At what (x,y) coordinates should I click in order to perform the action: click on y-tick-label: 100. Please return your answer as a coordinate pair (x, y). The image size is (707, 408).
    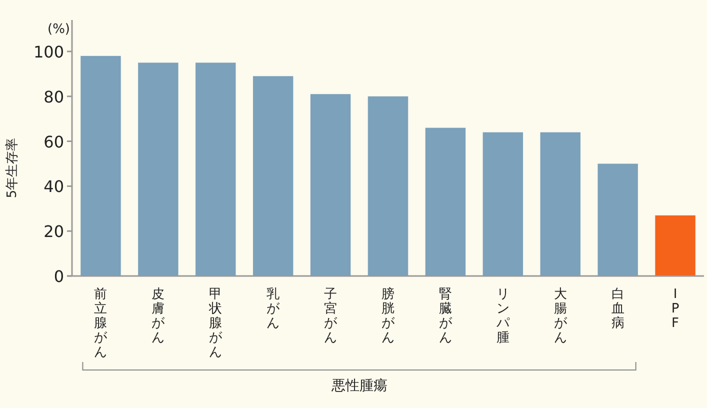
    Looking at the image, I should click on (48, 52).